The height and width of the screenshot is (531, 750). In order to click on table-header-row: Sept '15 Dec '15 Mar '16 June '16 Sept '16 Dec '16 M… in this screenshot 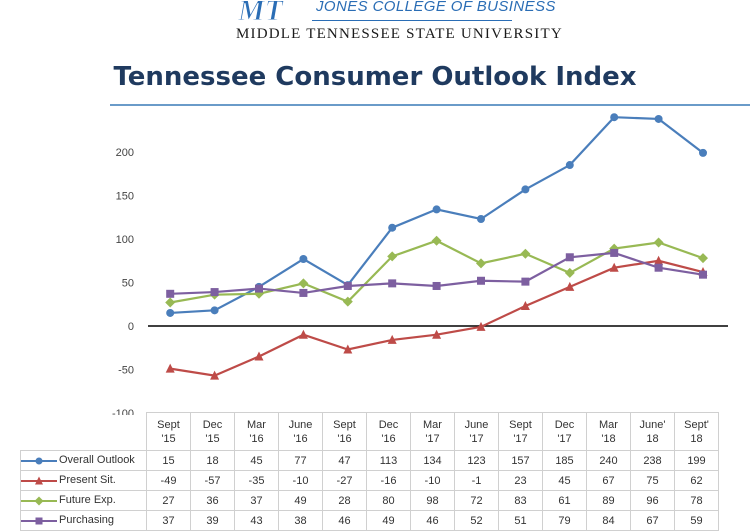, I will do `click(369, 431)`.